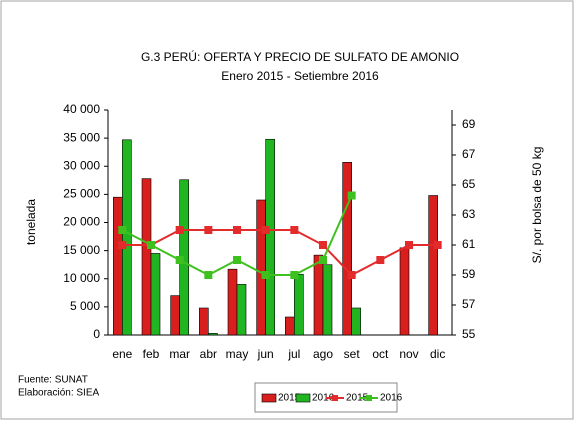 The height and width of the screenshot is (421, 575). I want to click on y2-tick-label: 69, so click(469, 124).